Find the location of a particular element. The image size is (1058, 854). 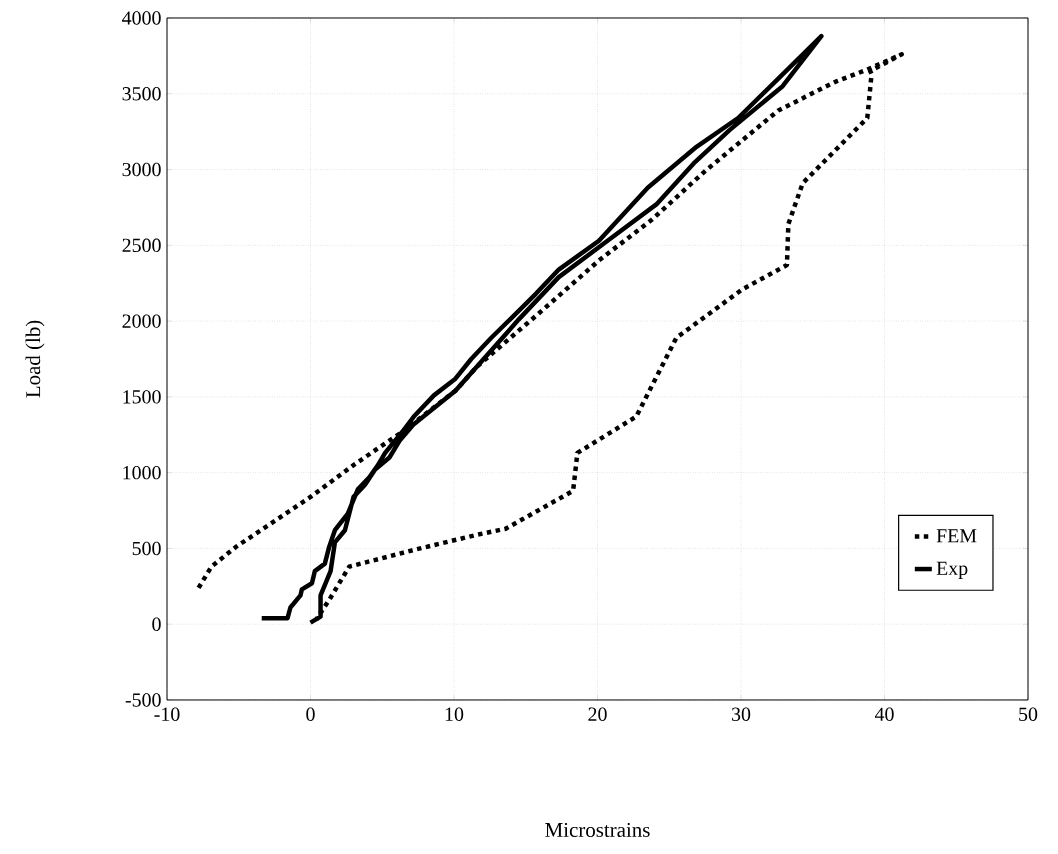

x-tick-label: 40 is located at coordinates (884, 714).